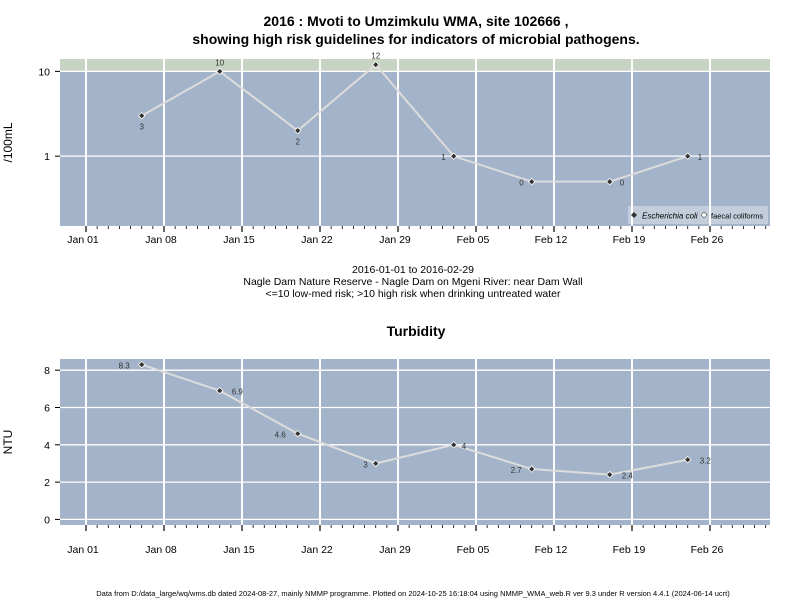  I want to click on data-label: 4, so click(464, 446).